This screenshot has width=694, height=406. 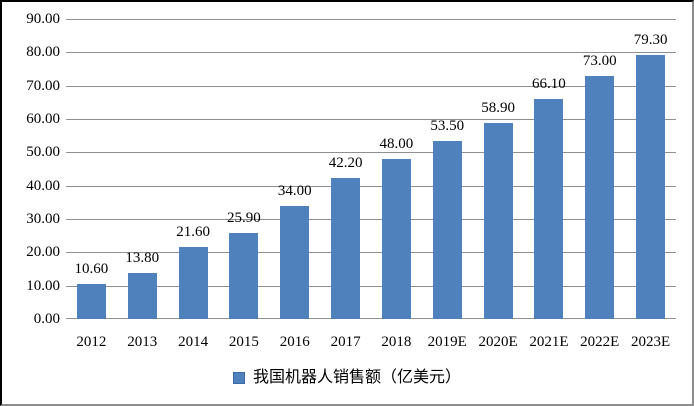 I want to click on x-tick-label-2014: 2014, so click(x=193, y=342).